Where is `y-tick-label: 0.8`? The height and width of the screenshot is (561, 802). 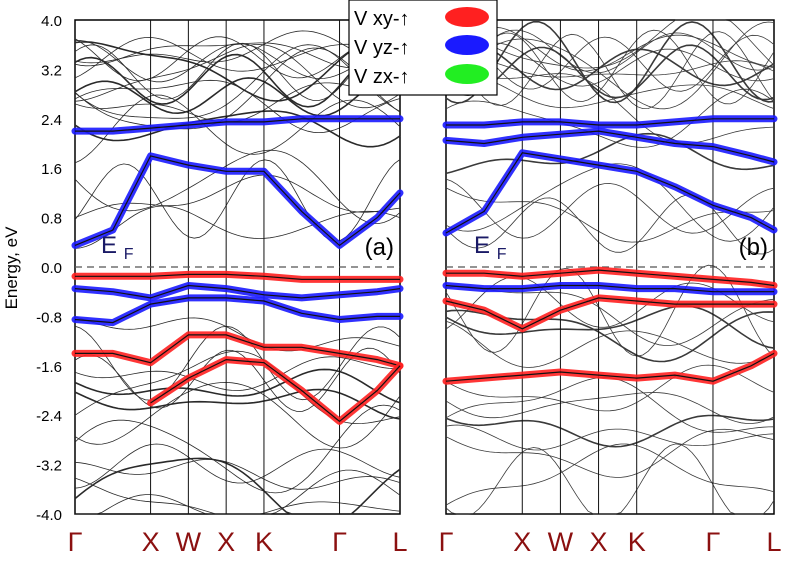
y-tick-label: 0.8 is located at coordinates (51, 219).